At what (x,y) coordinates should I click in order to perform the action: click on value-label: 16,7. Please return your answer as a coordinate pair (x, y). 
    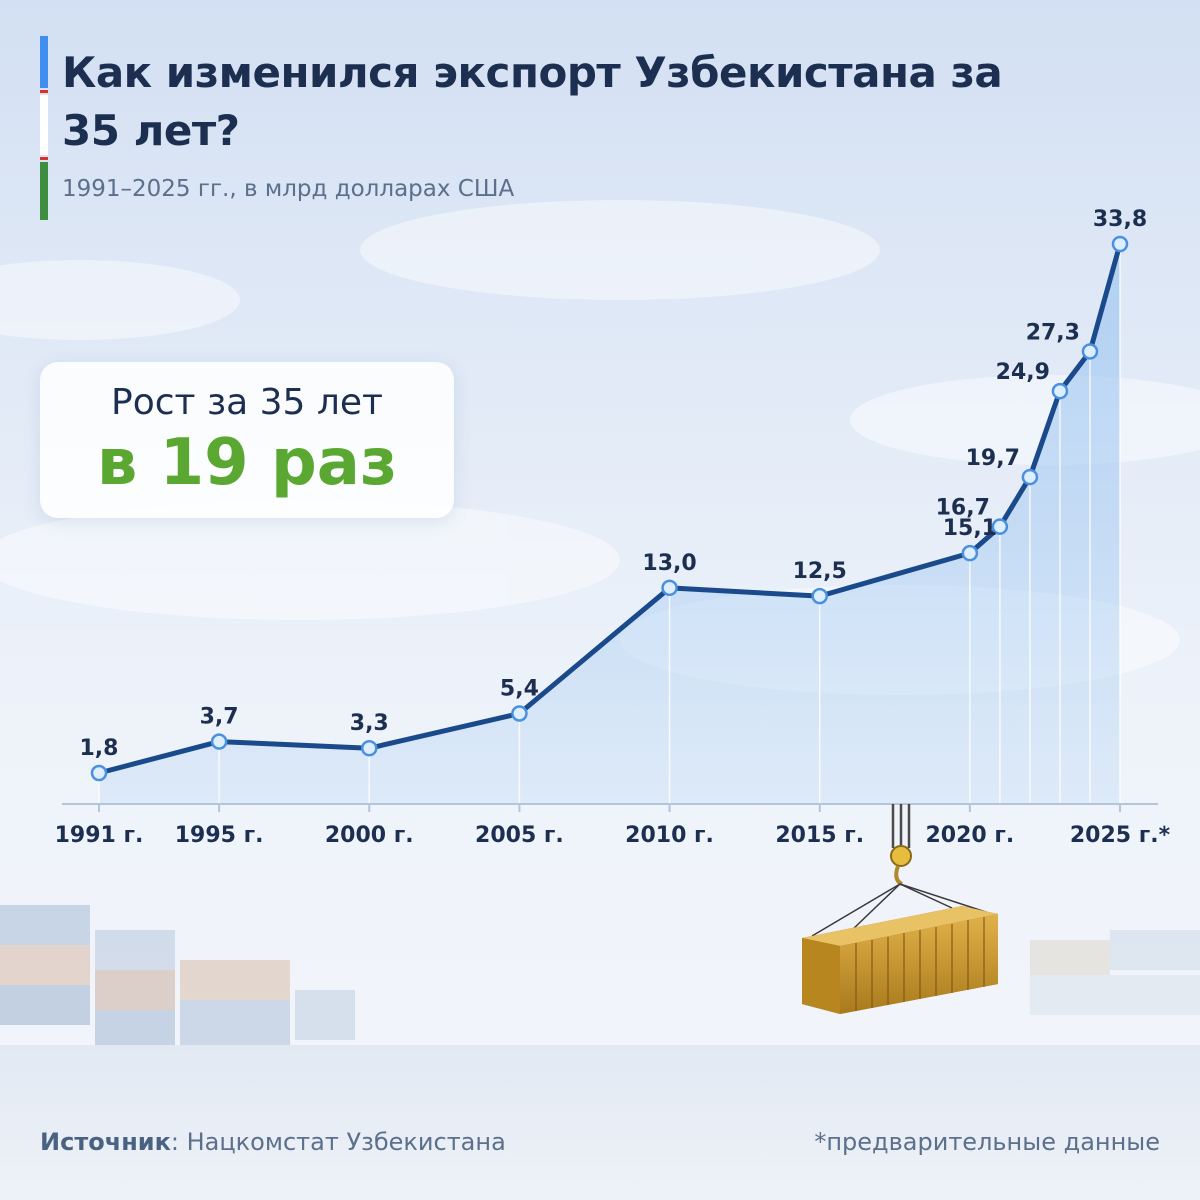
    Looking at the image, I should click on (963, 508).